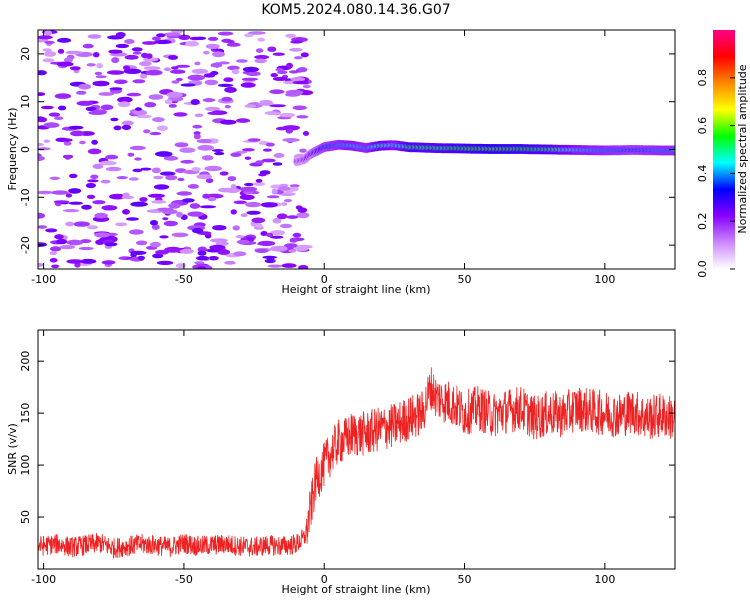  Describe the element at coordinates (25, 245) in the screenshot. I see `y-tick-label: -20` at that location.